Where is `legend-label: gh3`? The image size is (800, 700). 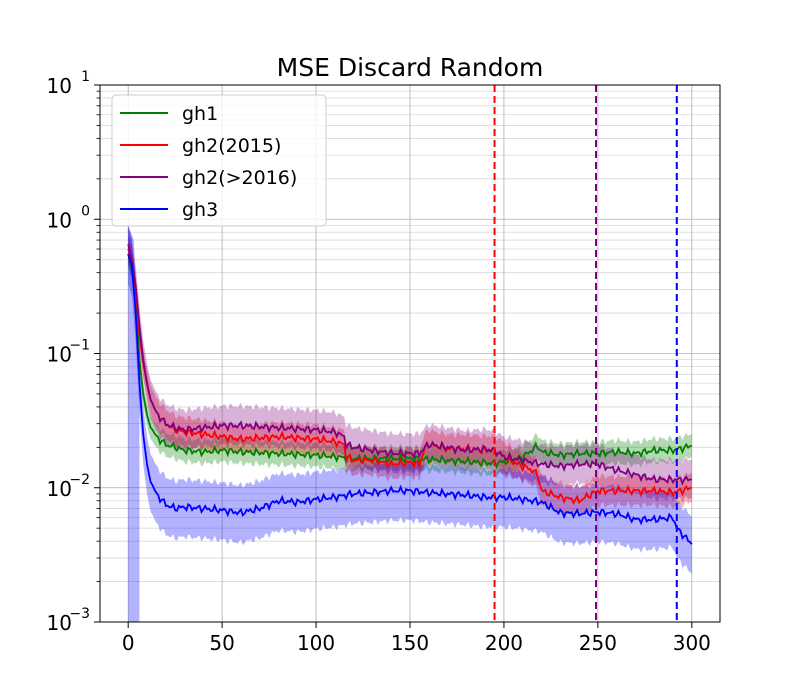
legend-label: gh3 is located at coordinates (200, 210).